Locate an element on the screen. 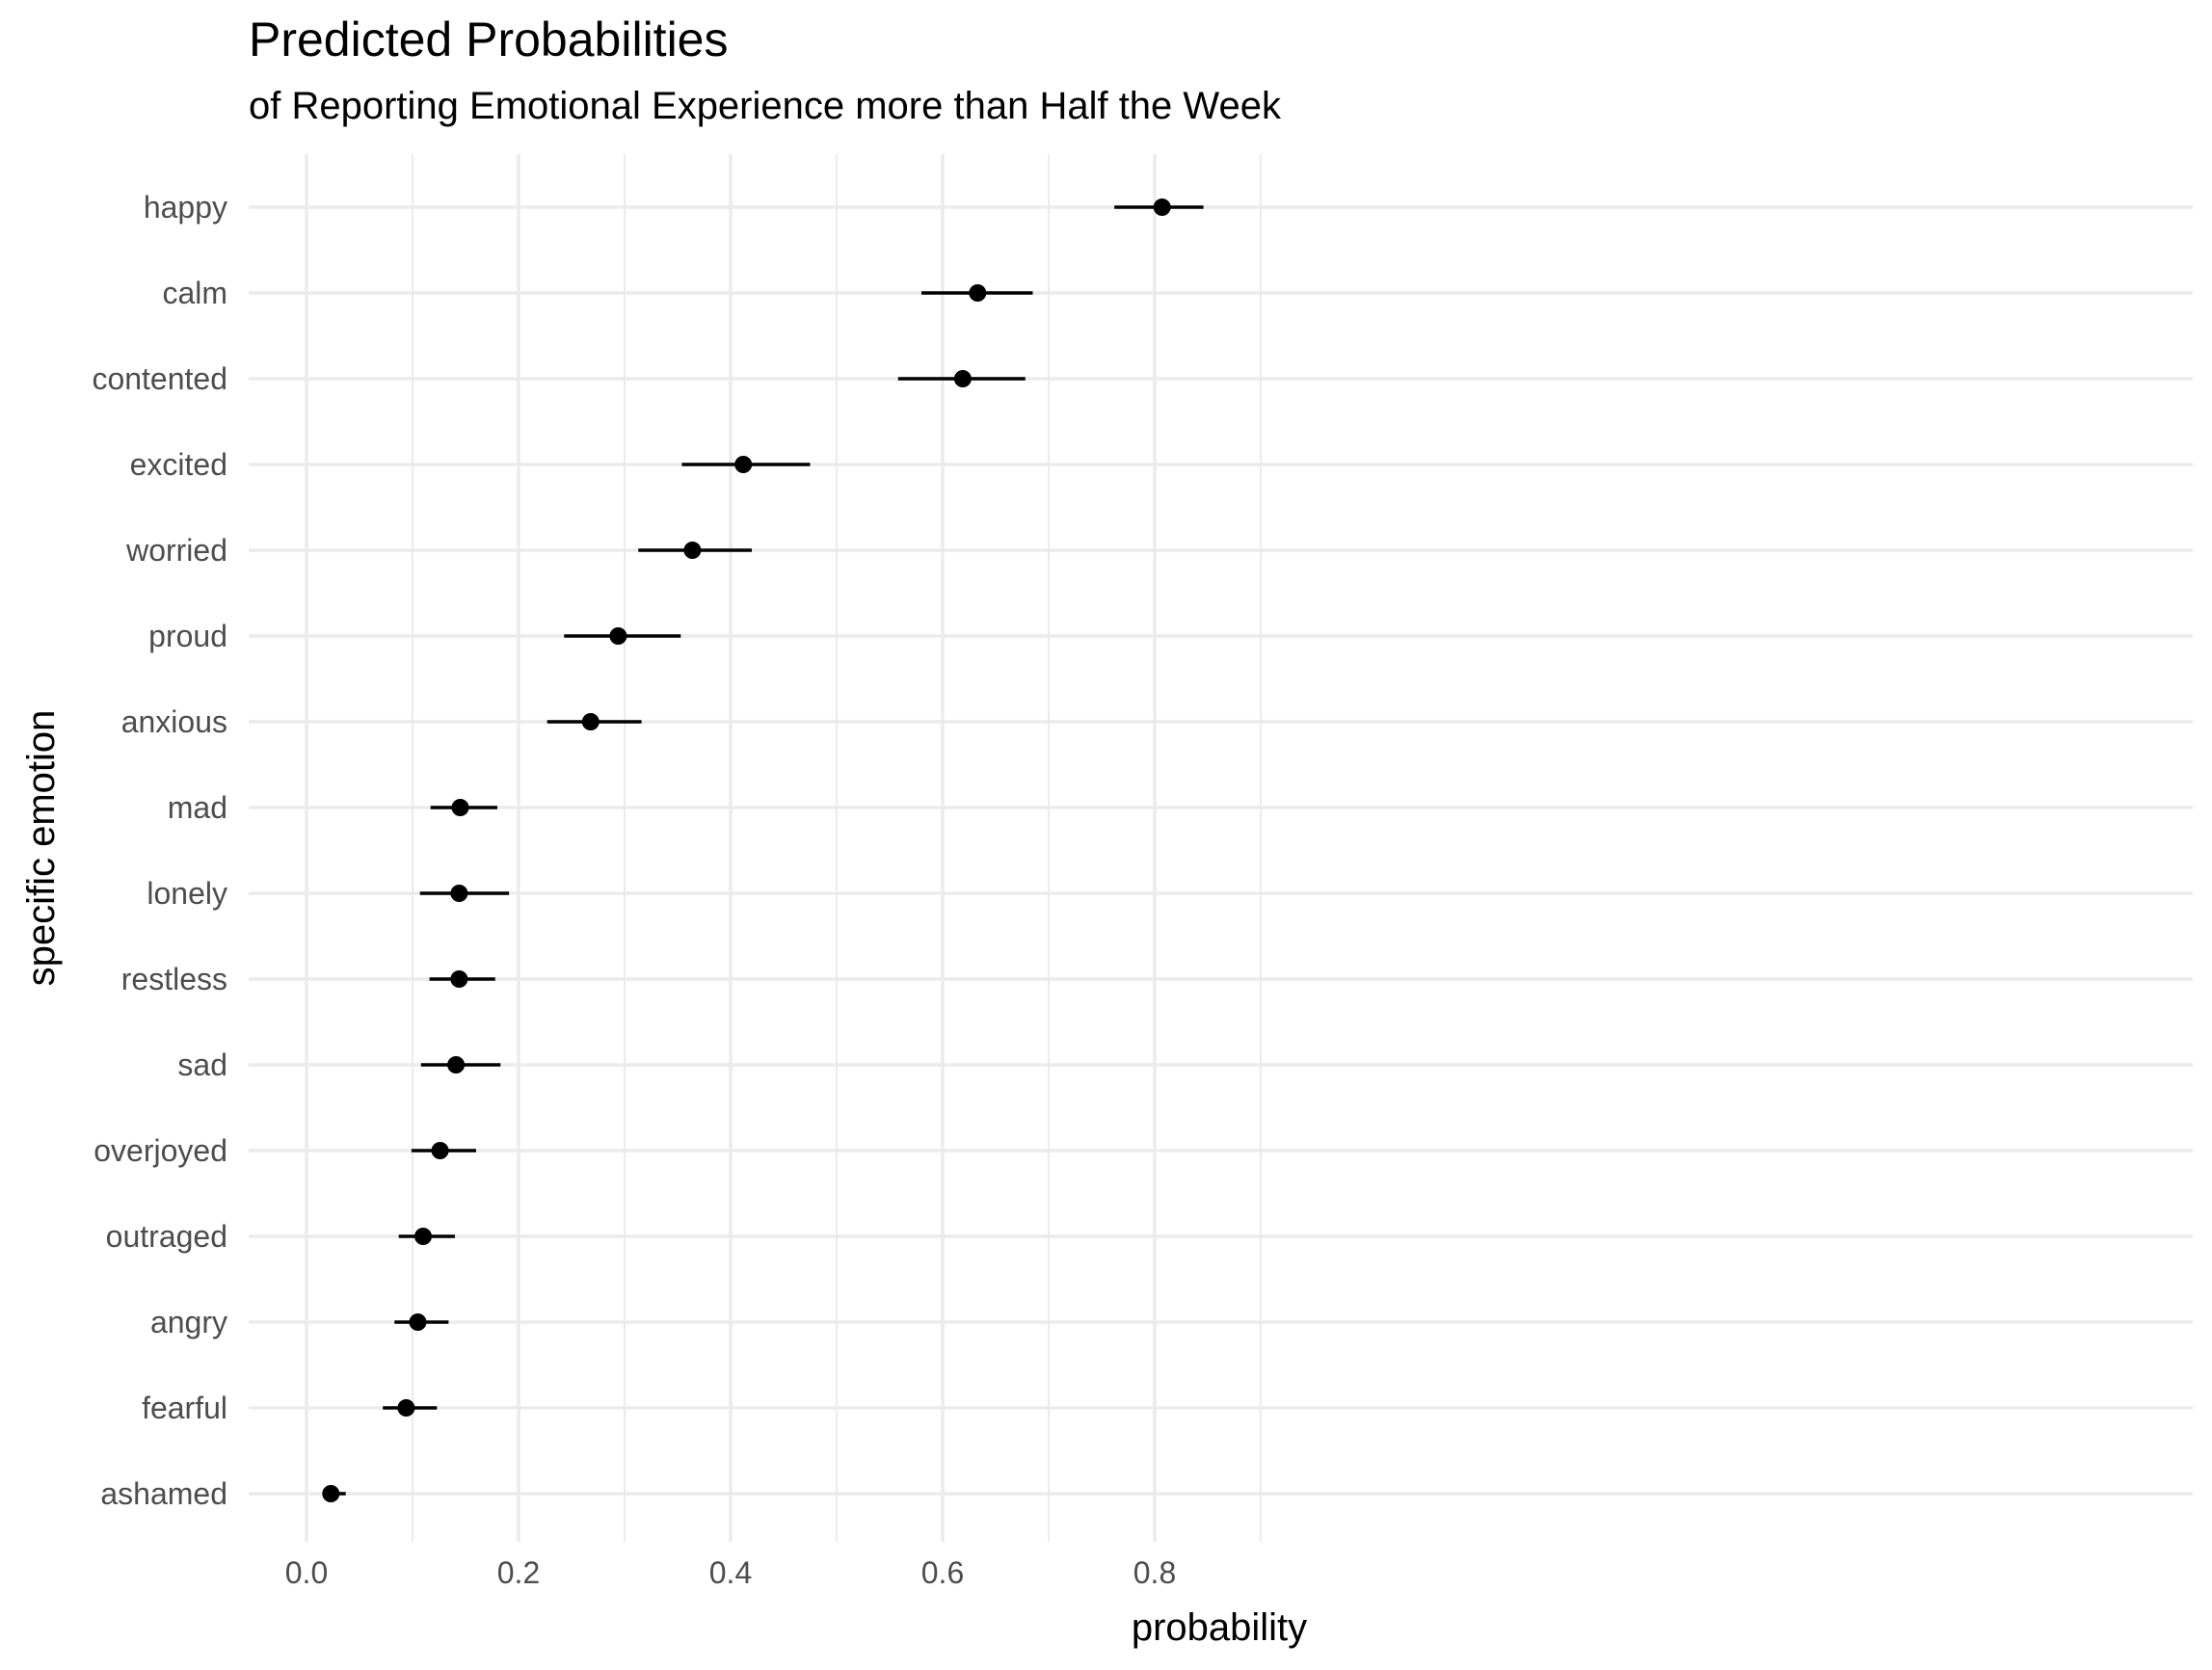 The image size is (2212, 1670). y-tick-label: ashamed is located at coordinates (163, 1493).